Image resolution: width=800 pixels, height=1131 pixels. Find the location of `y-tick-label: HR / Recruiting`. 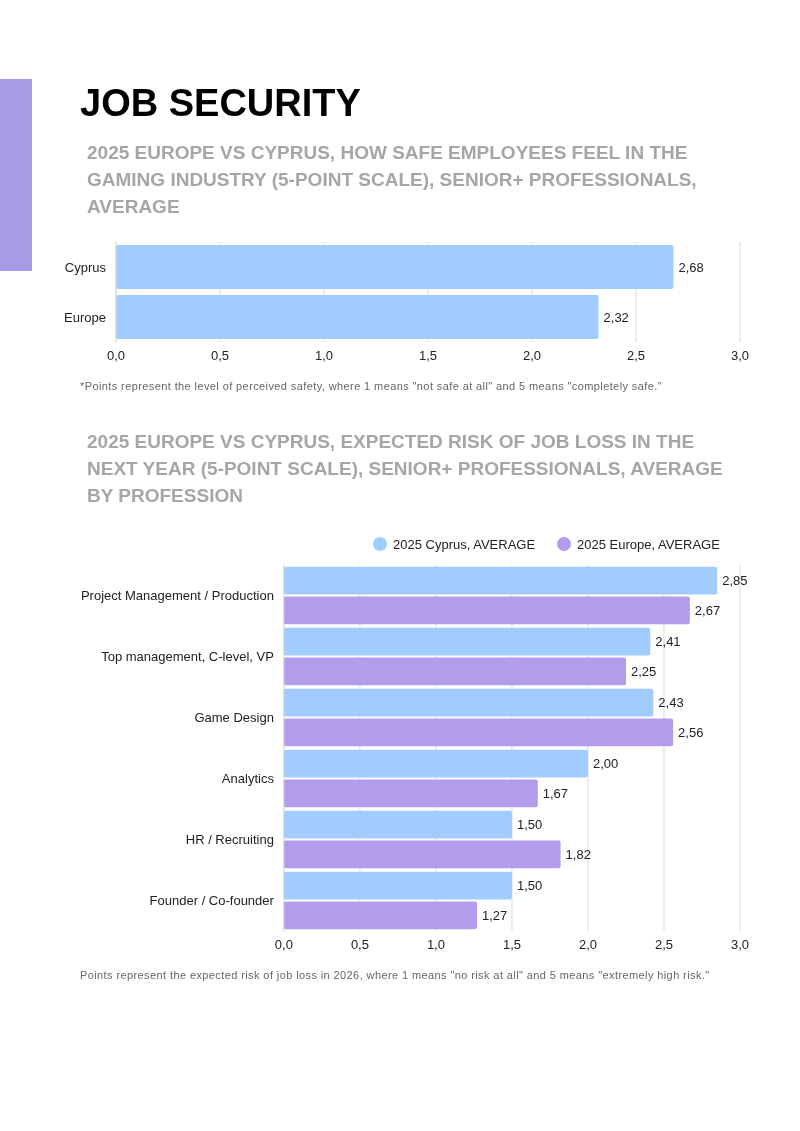

y-tick-label: HR / Recruiting is located at coordinates (229, 840).